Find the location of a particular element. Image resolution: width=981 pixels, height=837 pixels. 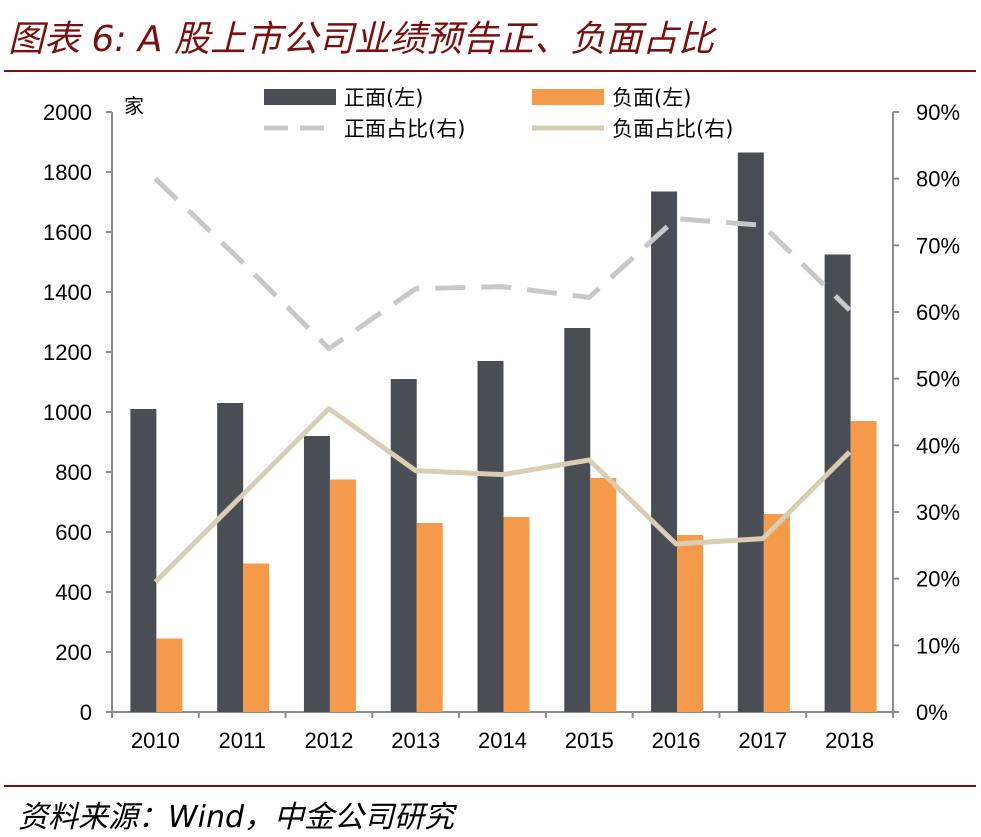

source-note: 资料来源：Wind，中金公司研究 is located at coordinates (236, 817).